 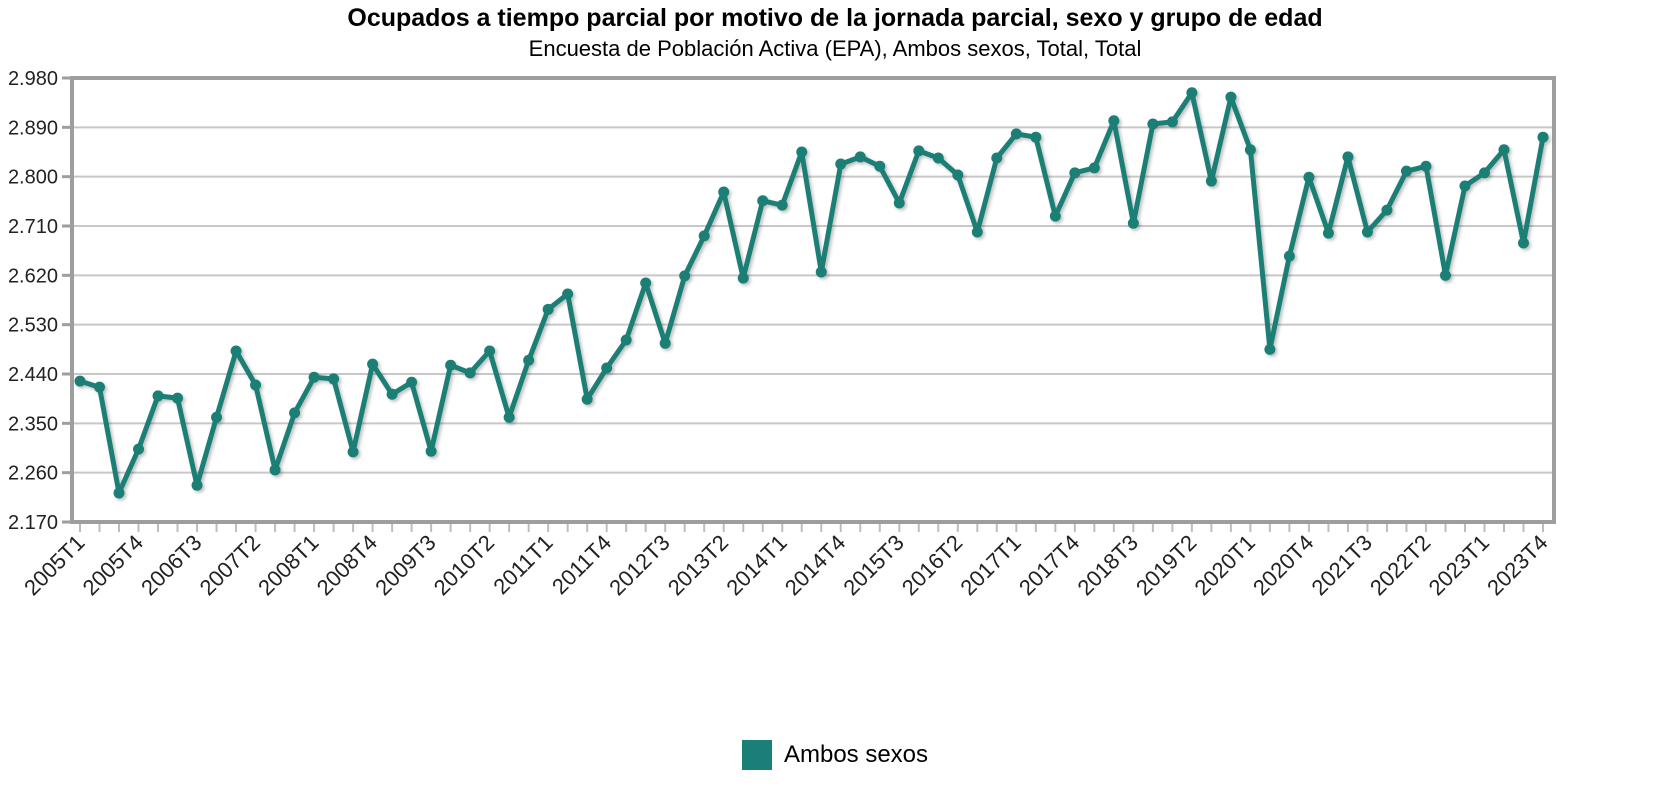 What do you see at coordinates (33, 474) in the screenshot?
I see `y-tick-label: 2.260` at bounding box center [33, 474].